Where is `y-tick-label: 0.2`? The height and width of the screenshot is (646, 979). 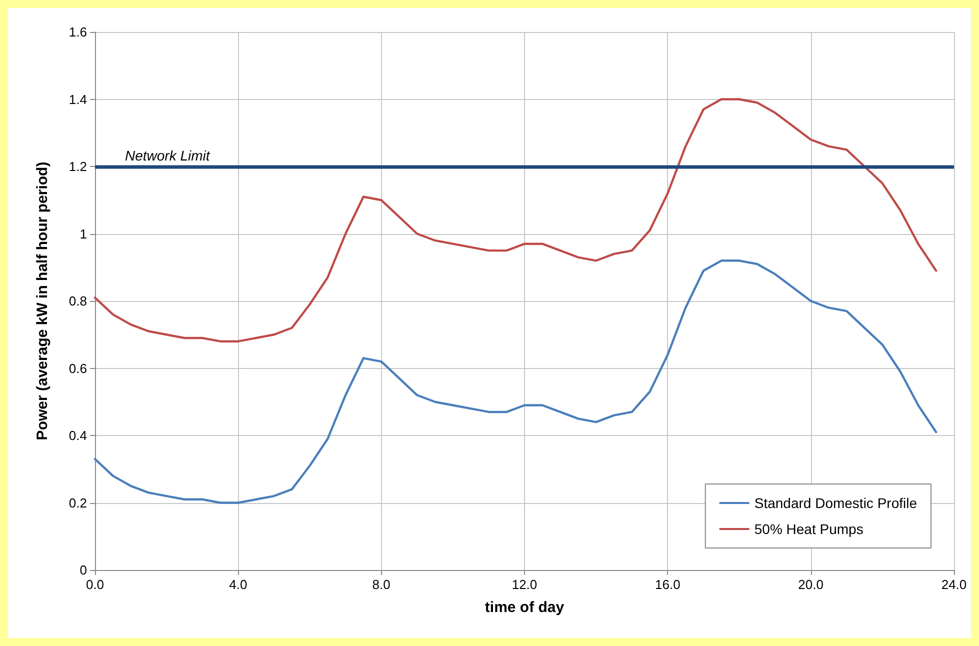
y-tick-label: 0.2 is located at coordinates (77, 502).